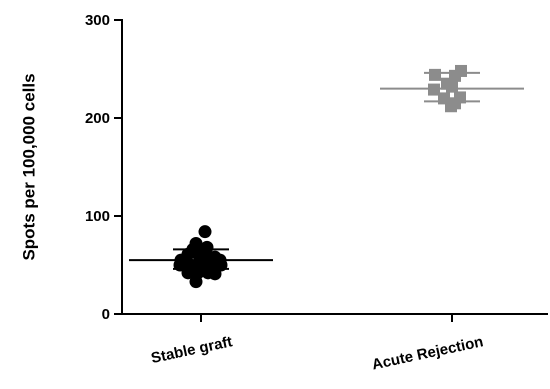 This screenshot has width=550, height=389. I want to click on category-label: Stable graft, so click(192, 350).